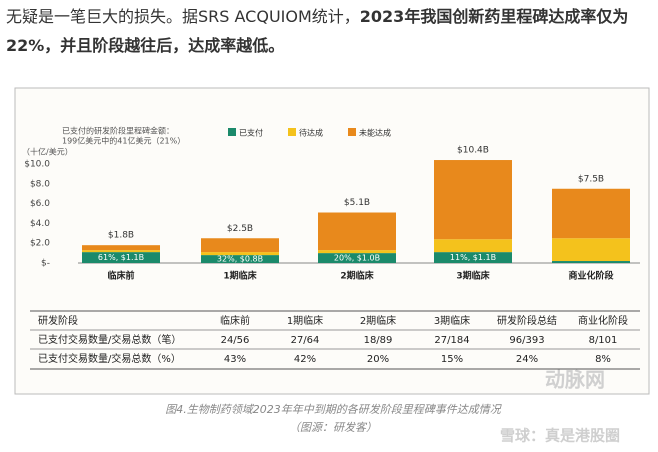  Describe the element at coordinates (473, 276) in the screenshot. I see `x-tick-label: 3期临床` at that location.